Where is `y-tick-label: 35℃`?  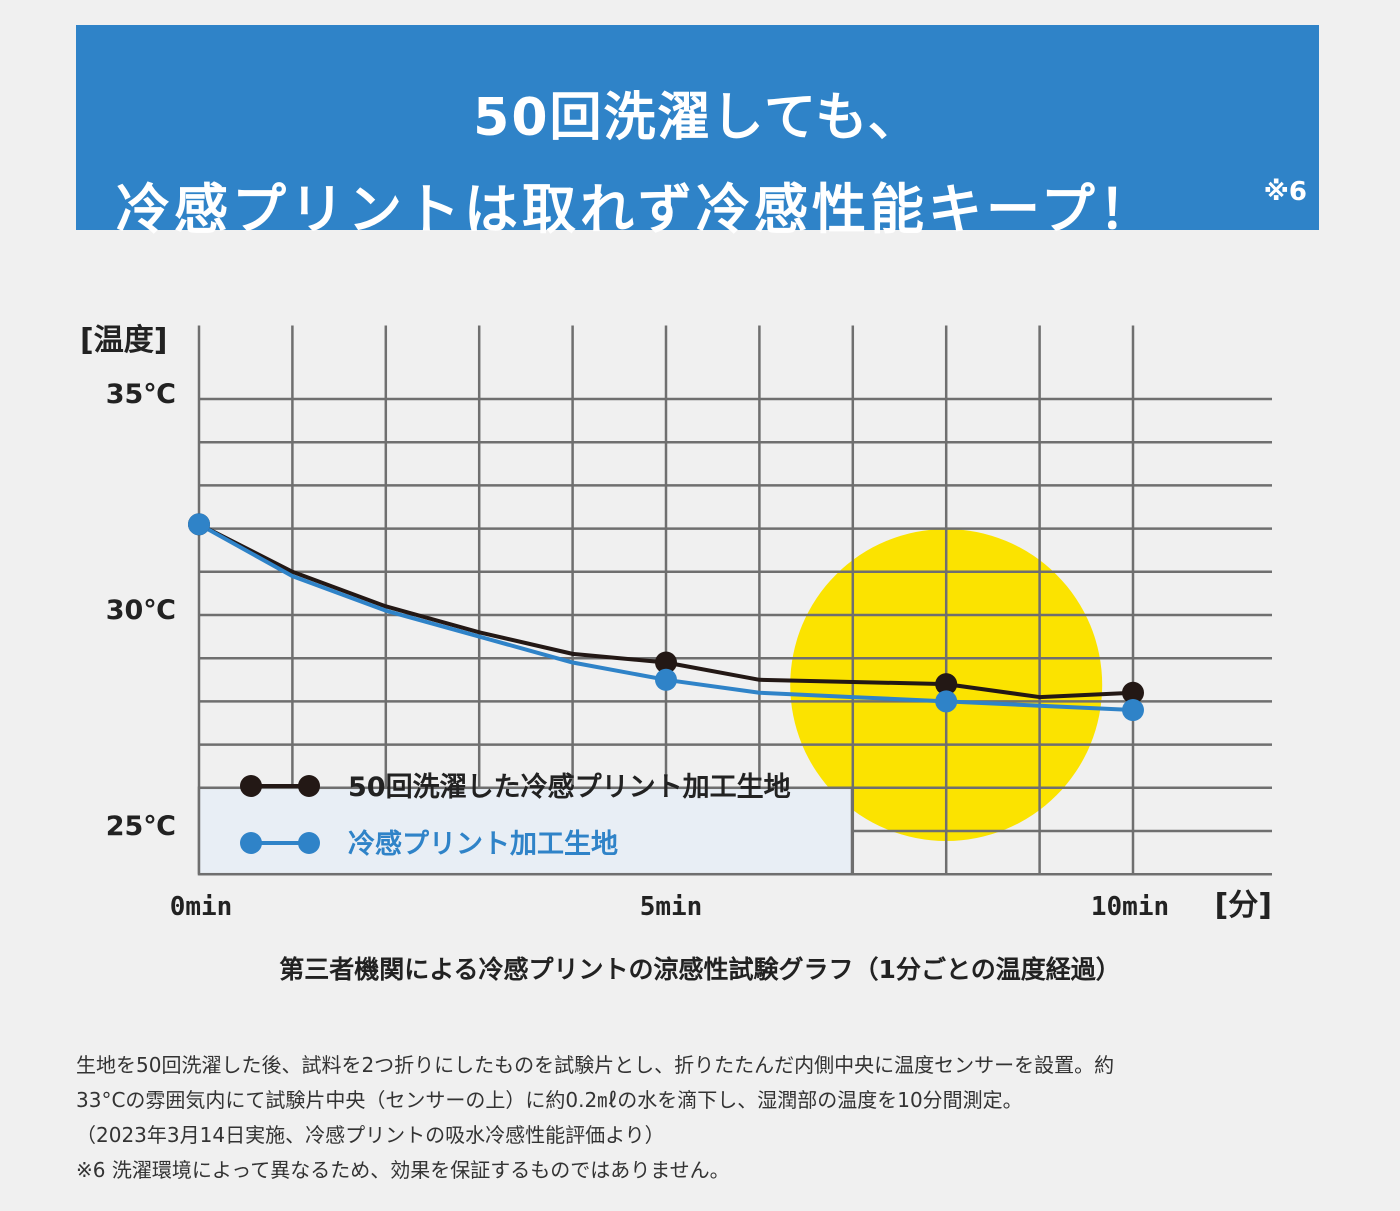
y-tick-label: 35℃ is located at coordinates (141, 394).